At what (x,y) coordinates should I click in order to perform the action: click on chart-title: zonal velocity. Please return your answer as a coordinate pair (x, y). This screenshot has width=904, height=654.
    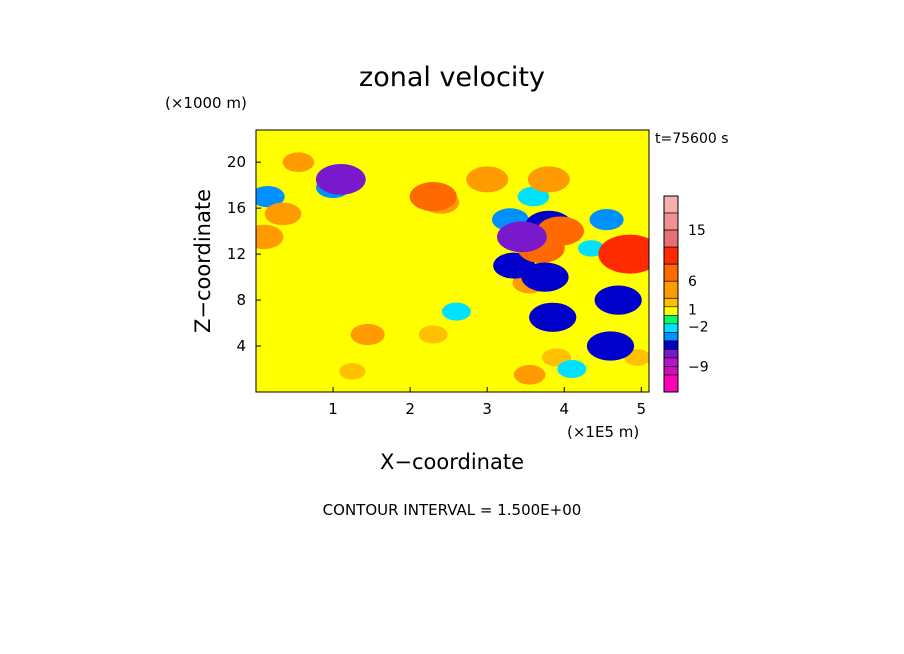
    Looking at the image, I should click on (452, 77).